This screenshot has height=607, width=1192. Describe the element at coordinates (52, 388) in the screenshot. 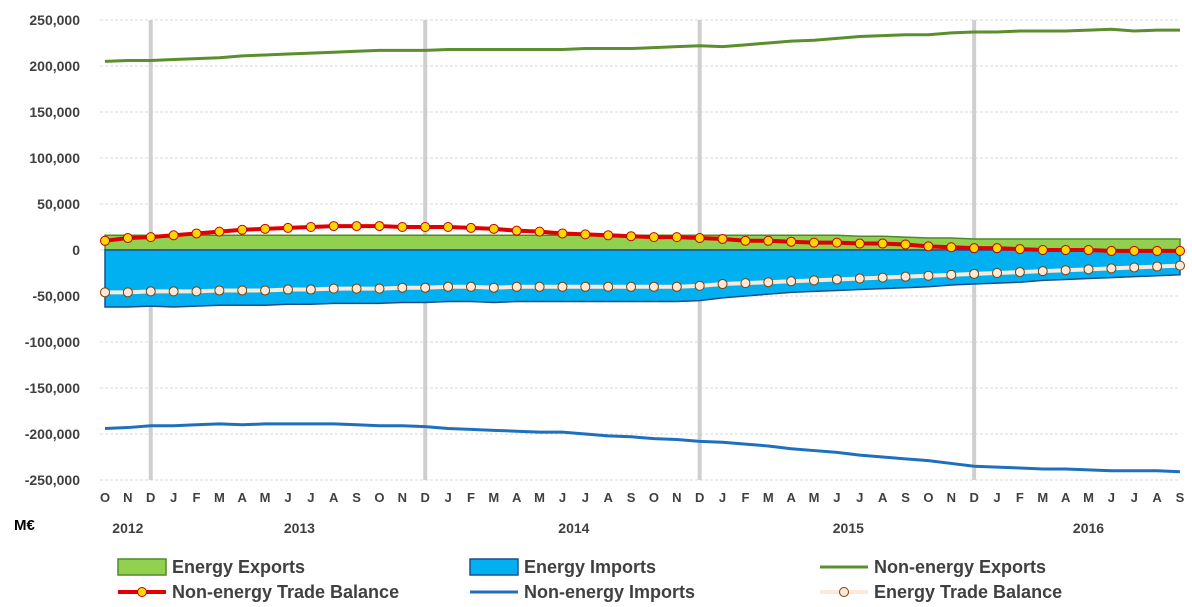

I see `y-tick-label: -150,000` at that location.